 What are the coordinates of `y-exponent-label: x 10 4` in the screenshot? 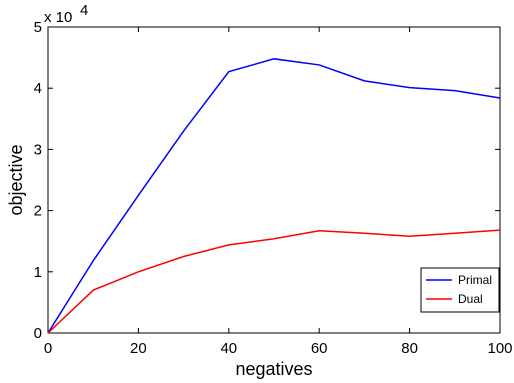 It's located at (66, 14).